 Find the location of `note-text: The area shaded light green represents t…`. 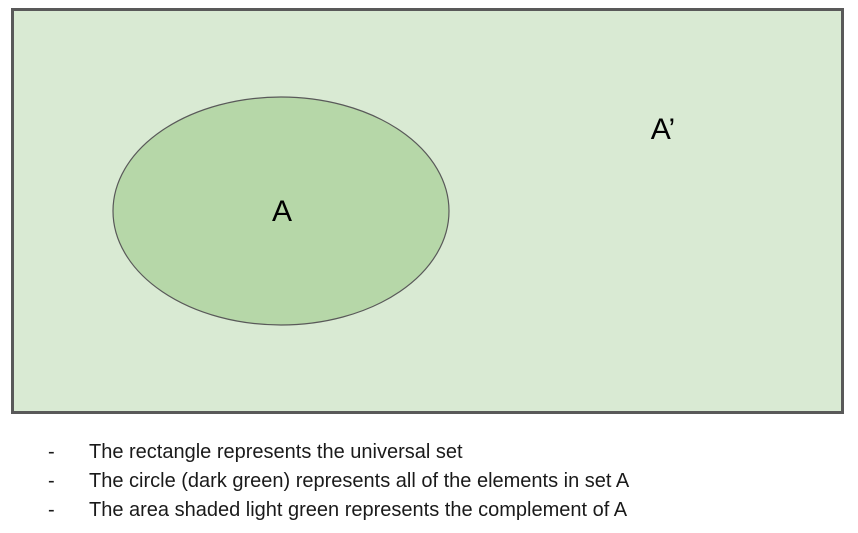

note-text: The area shaded light green represents t… is located at coordinates (358, 510).